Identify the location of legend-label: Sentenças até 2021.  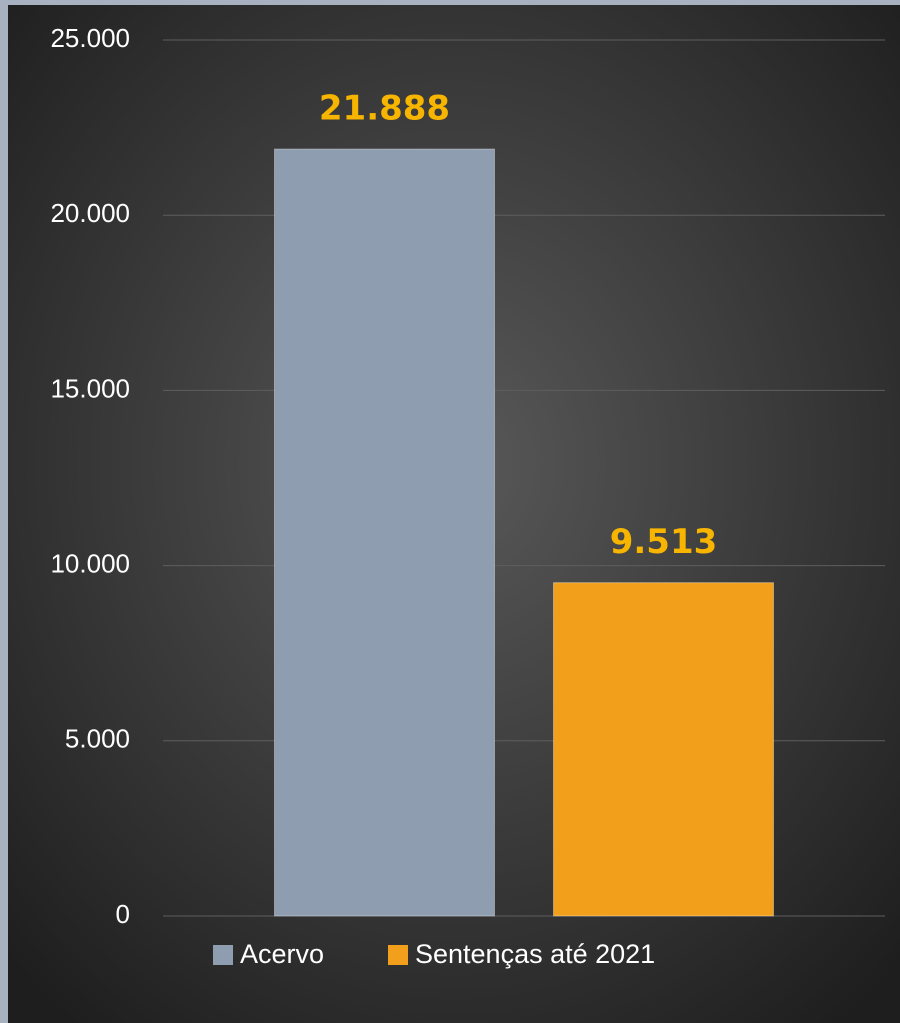
(535, 954).